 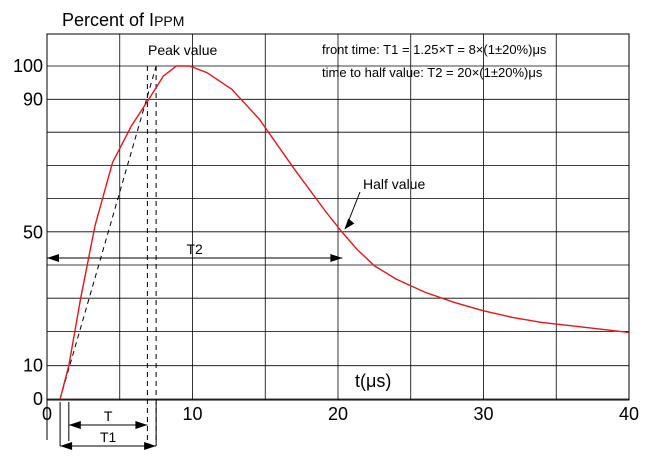 What do you see at coordinates (182, 50) in the screenshot?
I see `peak-value-label: Peak value` at bounding box center [182, 50].